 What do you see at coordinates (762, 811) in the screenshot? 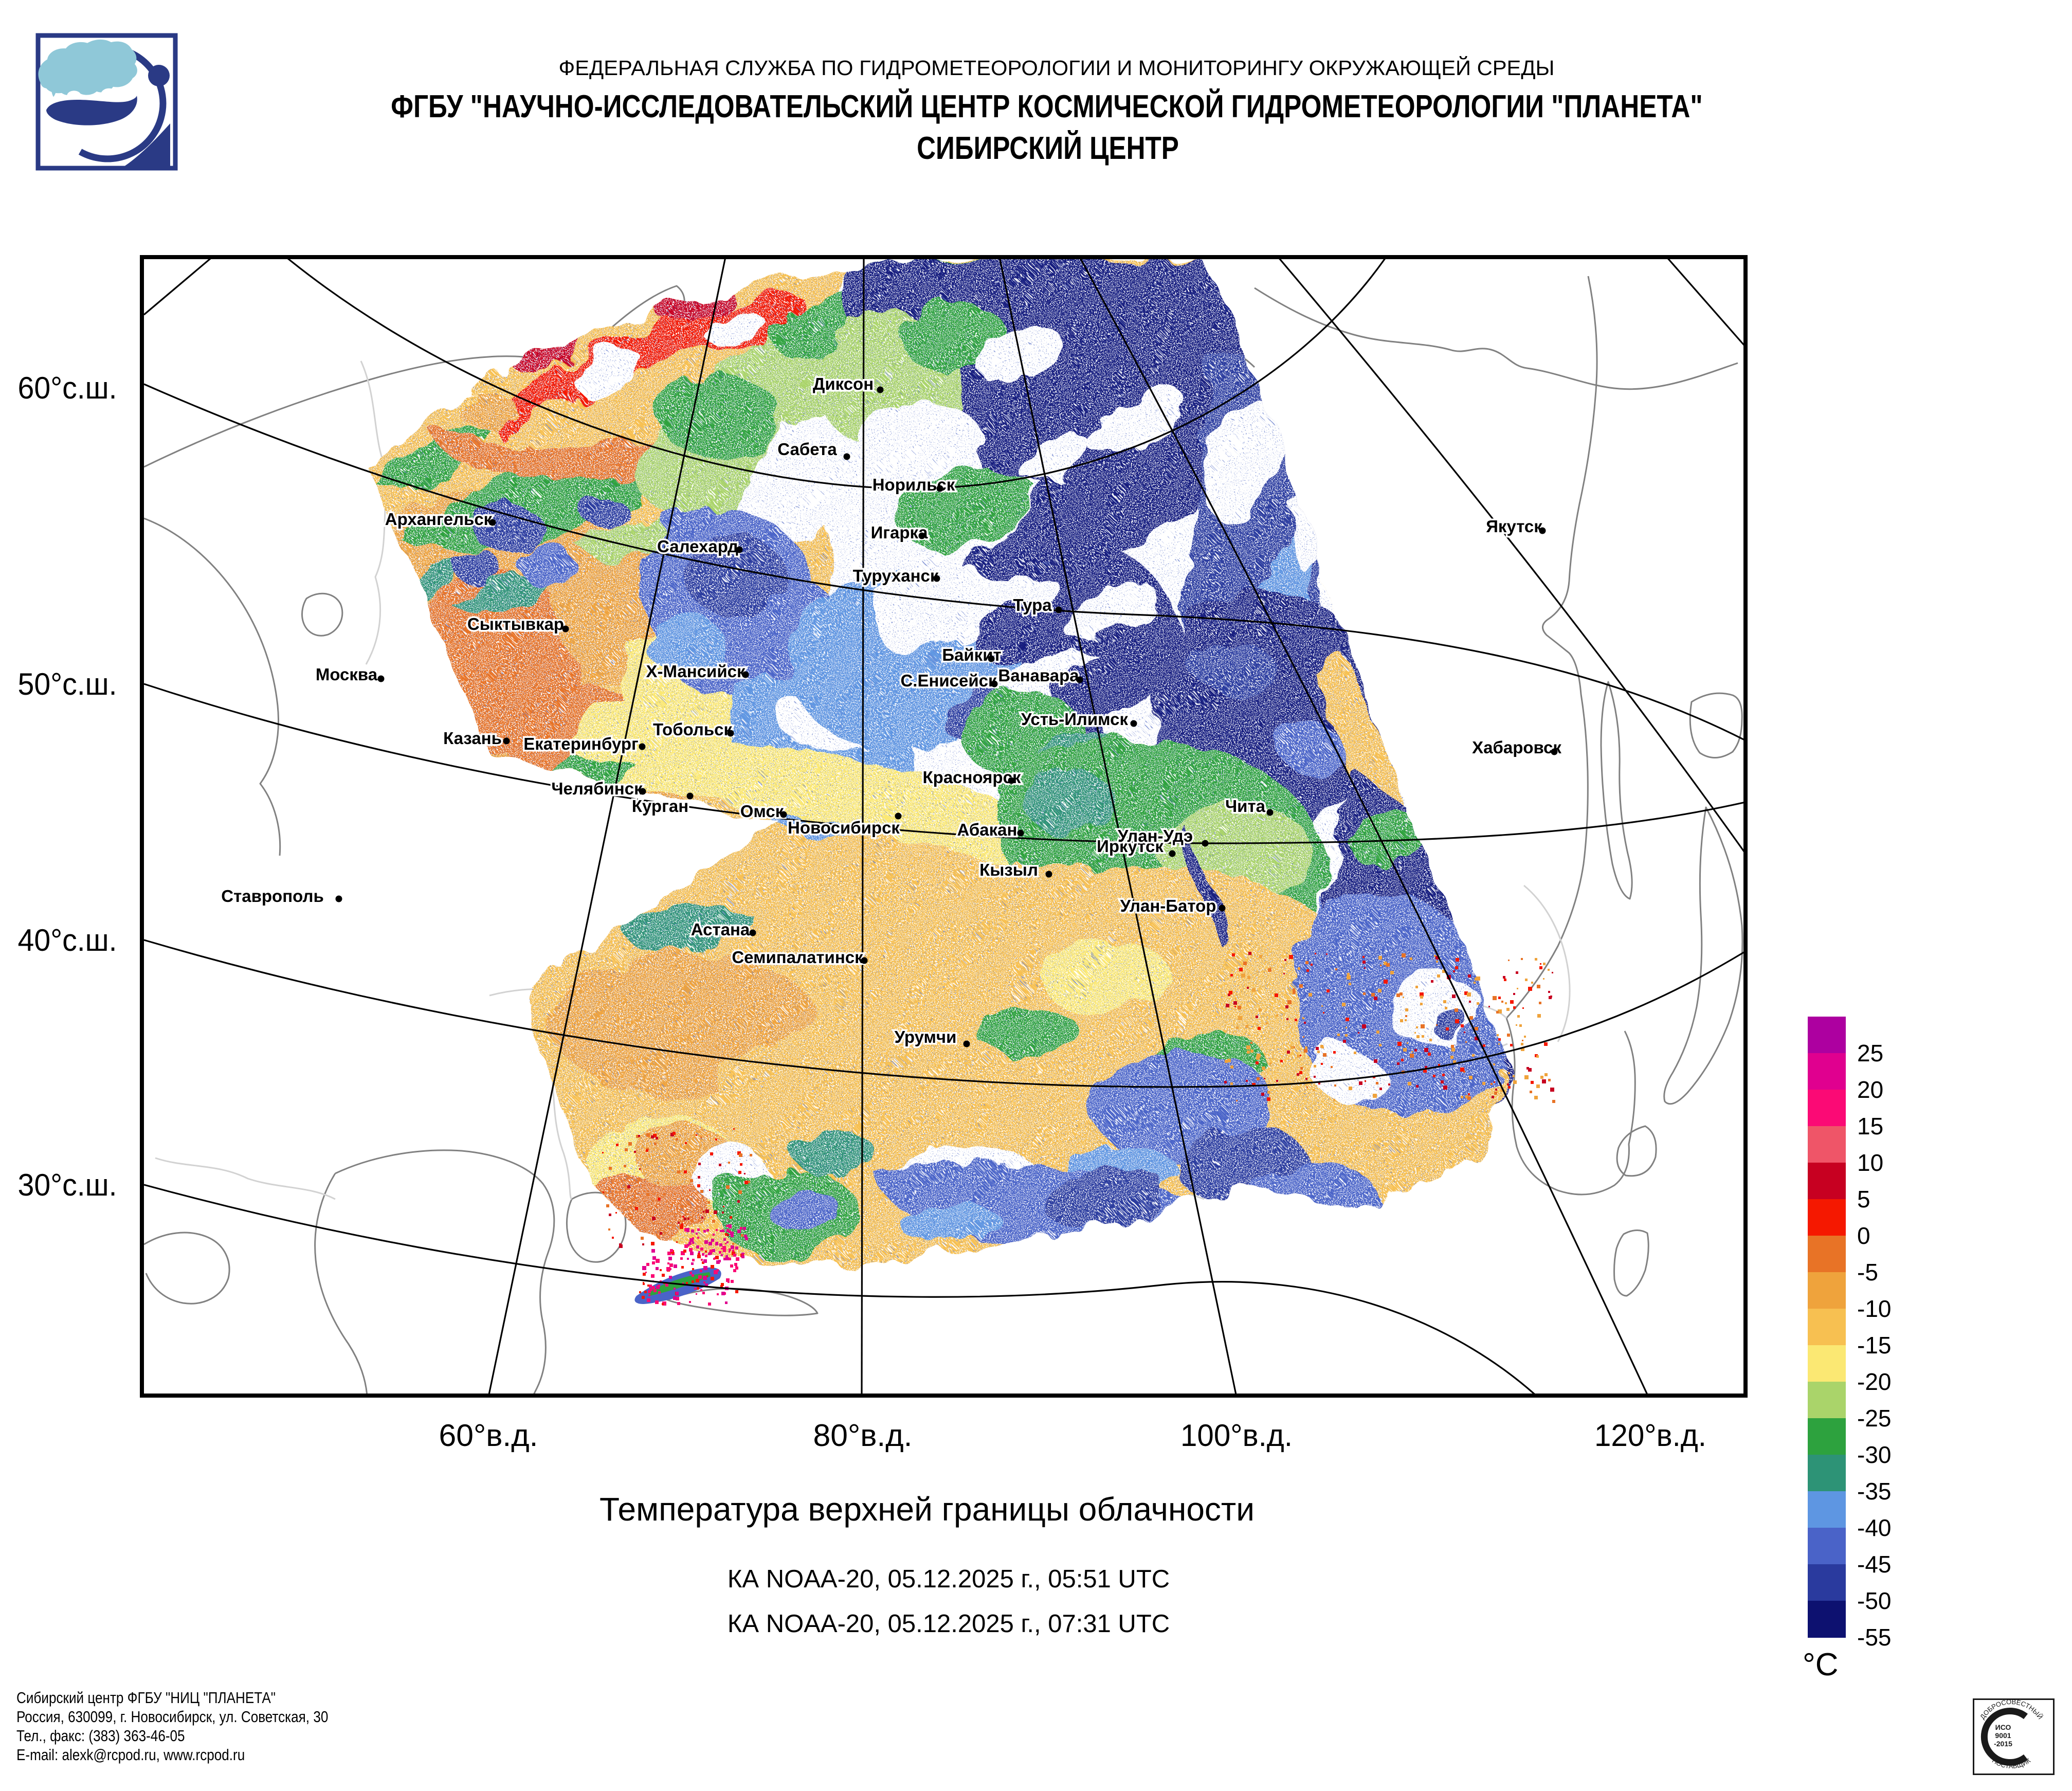
I see `svg-text: Омск` at bounding box center [762, 811].